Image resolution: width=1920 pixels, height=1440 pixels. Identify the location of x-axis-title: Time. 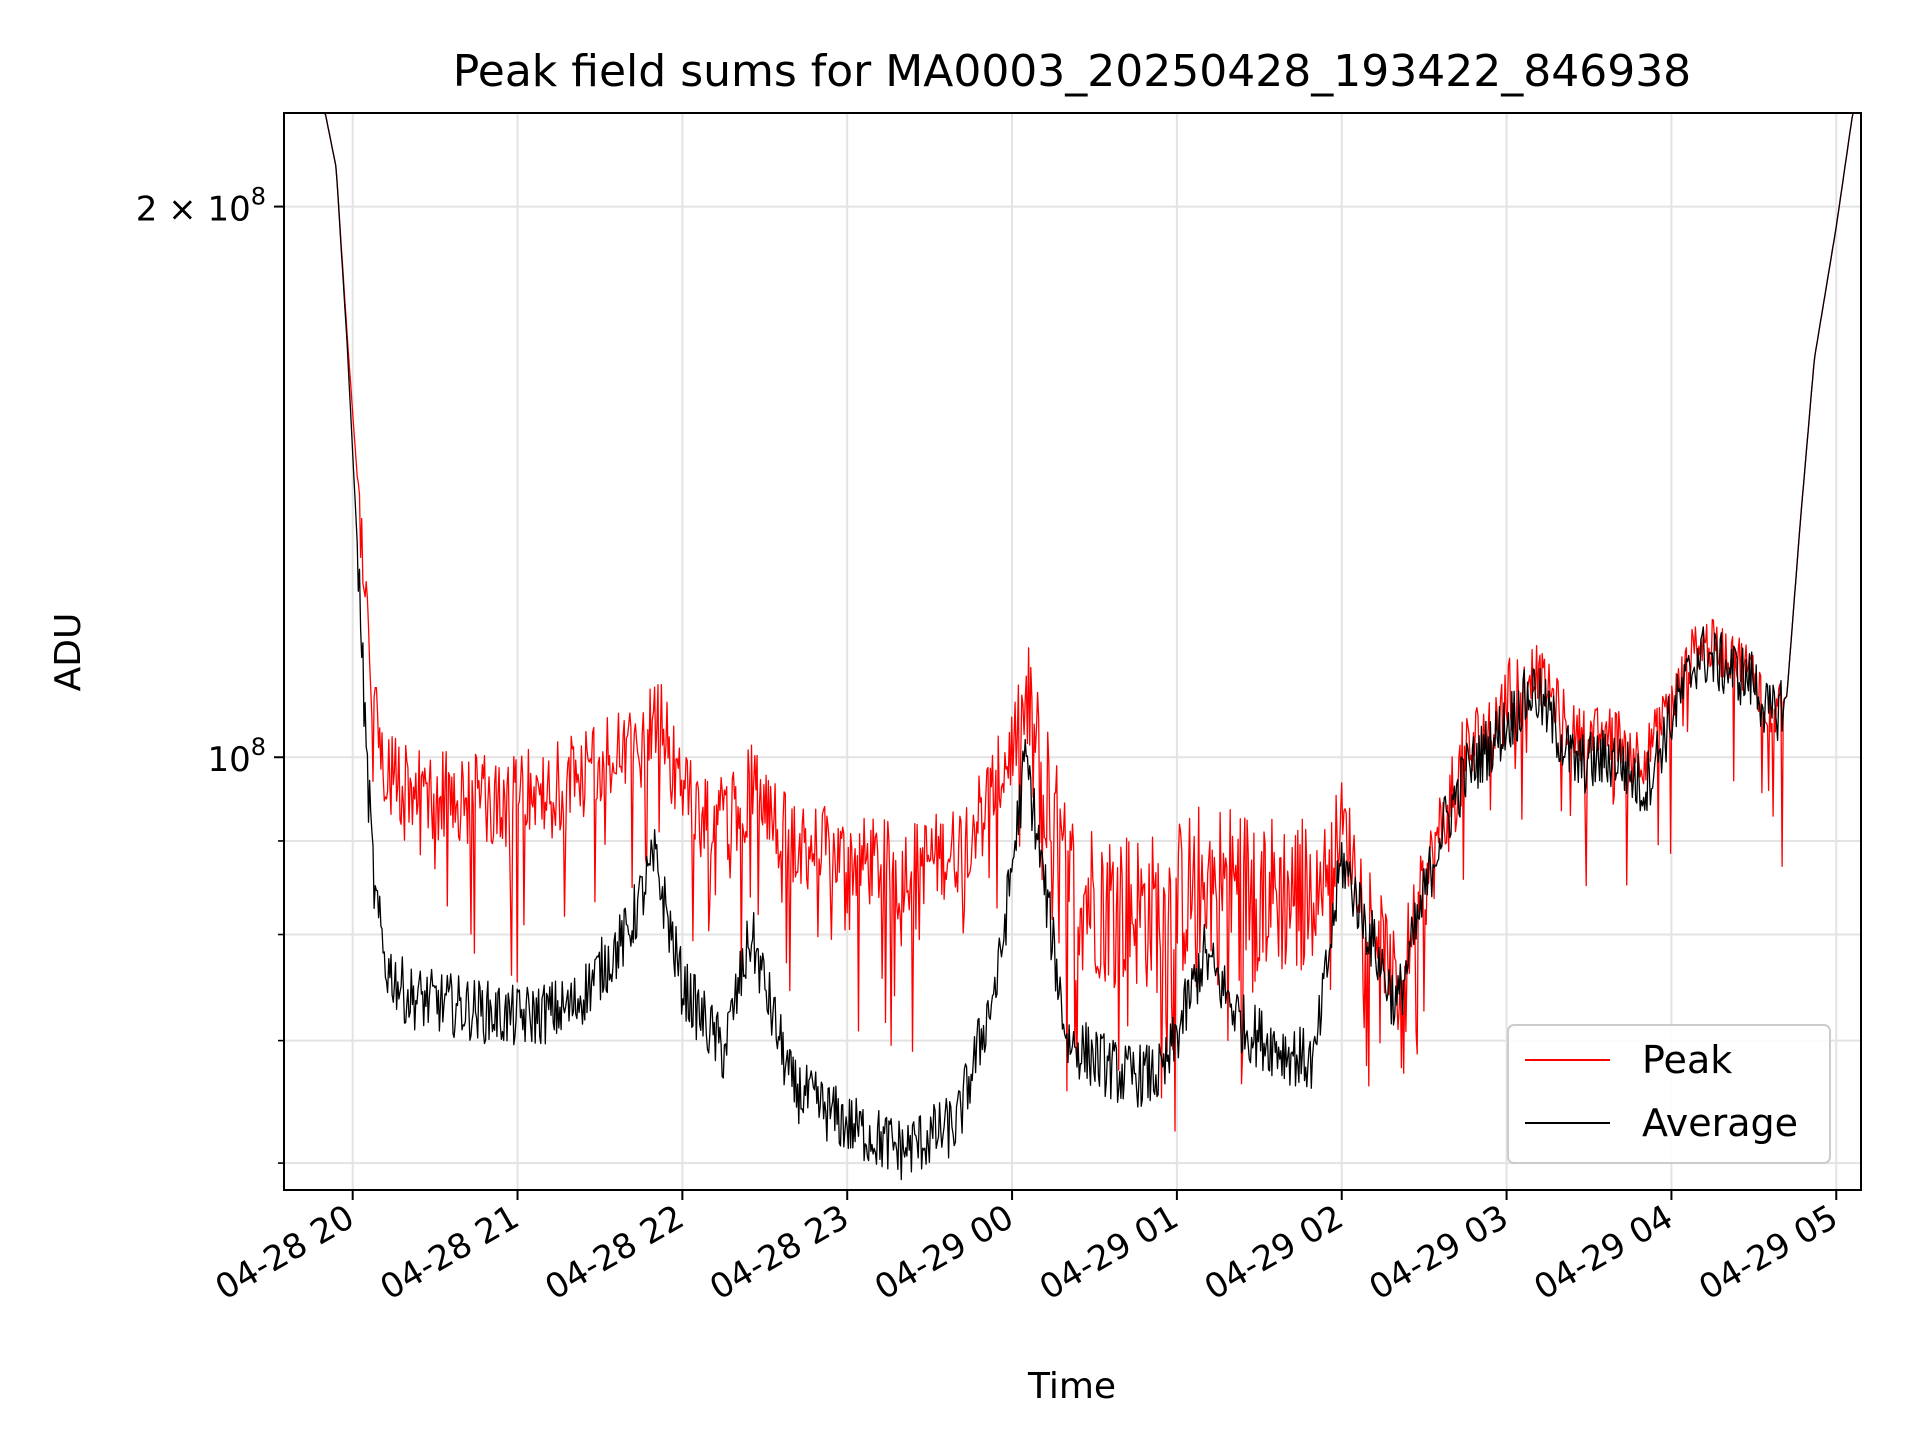
(1071, 1386).